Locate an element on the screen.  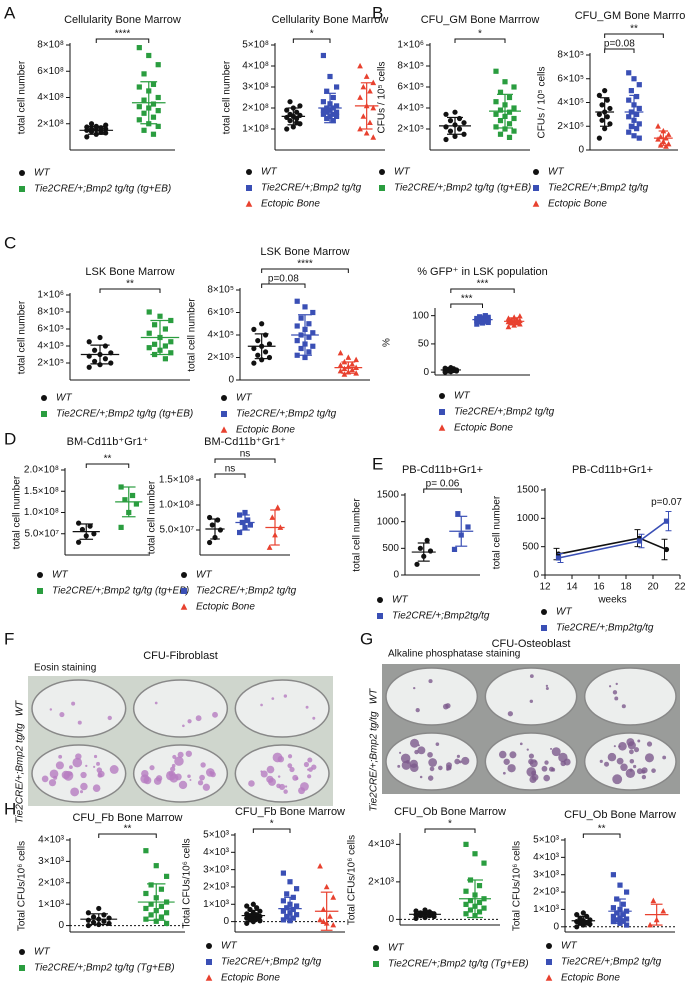
significance-label: p= 0.06 is located at coordinates (443, 484).